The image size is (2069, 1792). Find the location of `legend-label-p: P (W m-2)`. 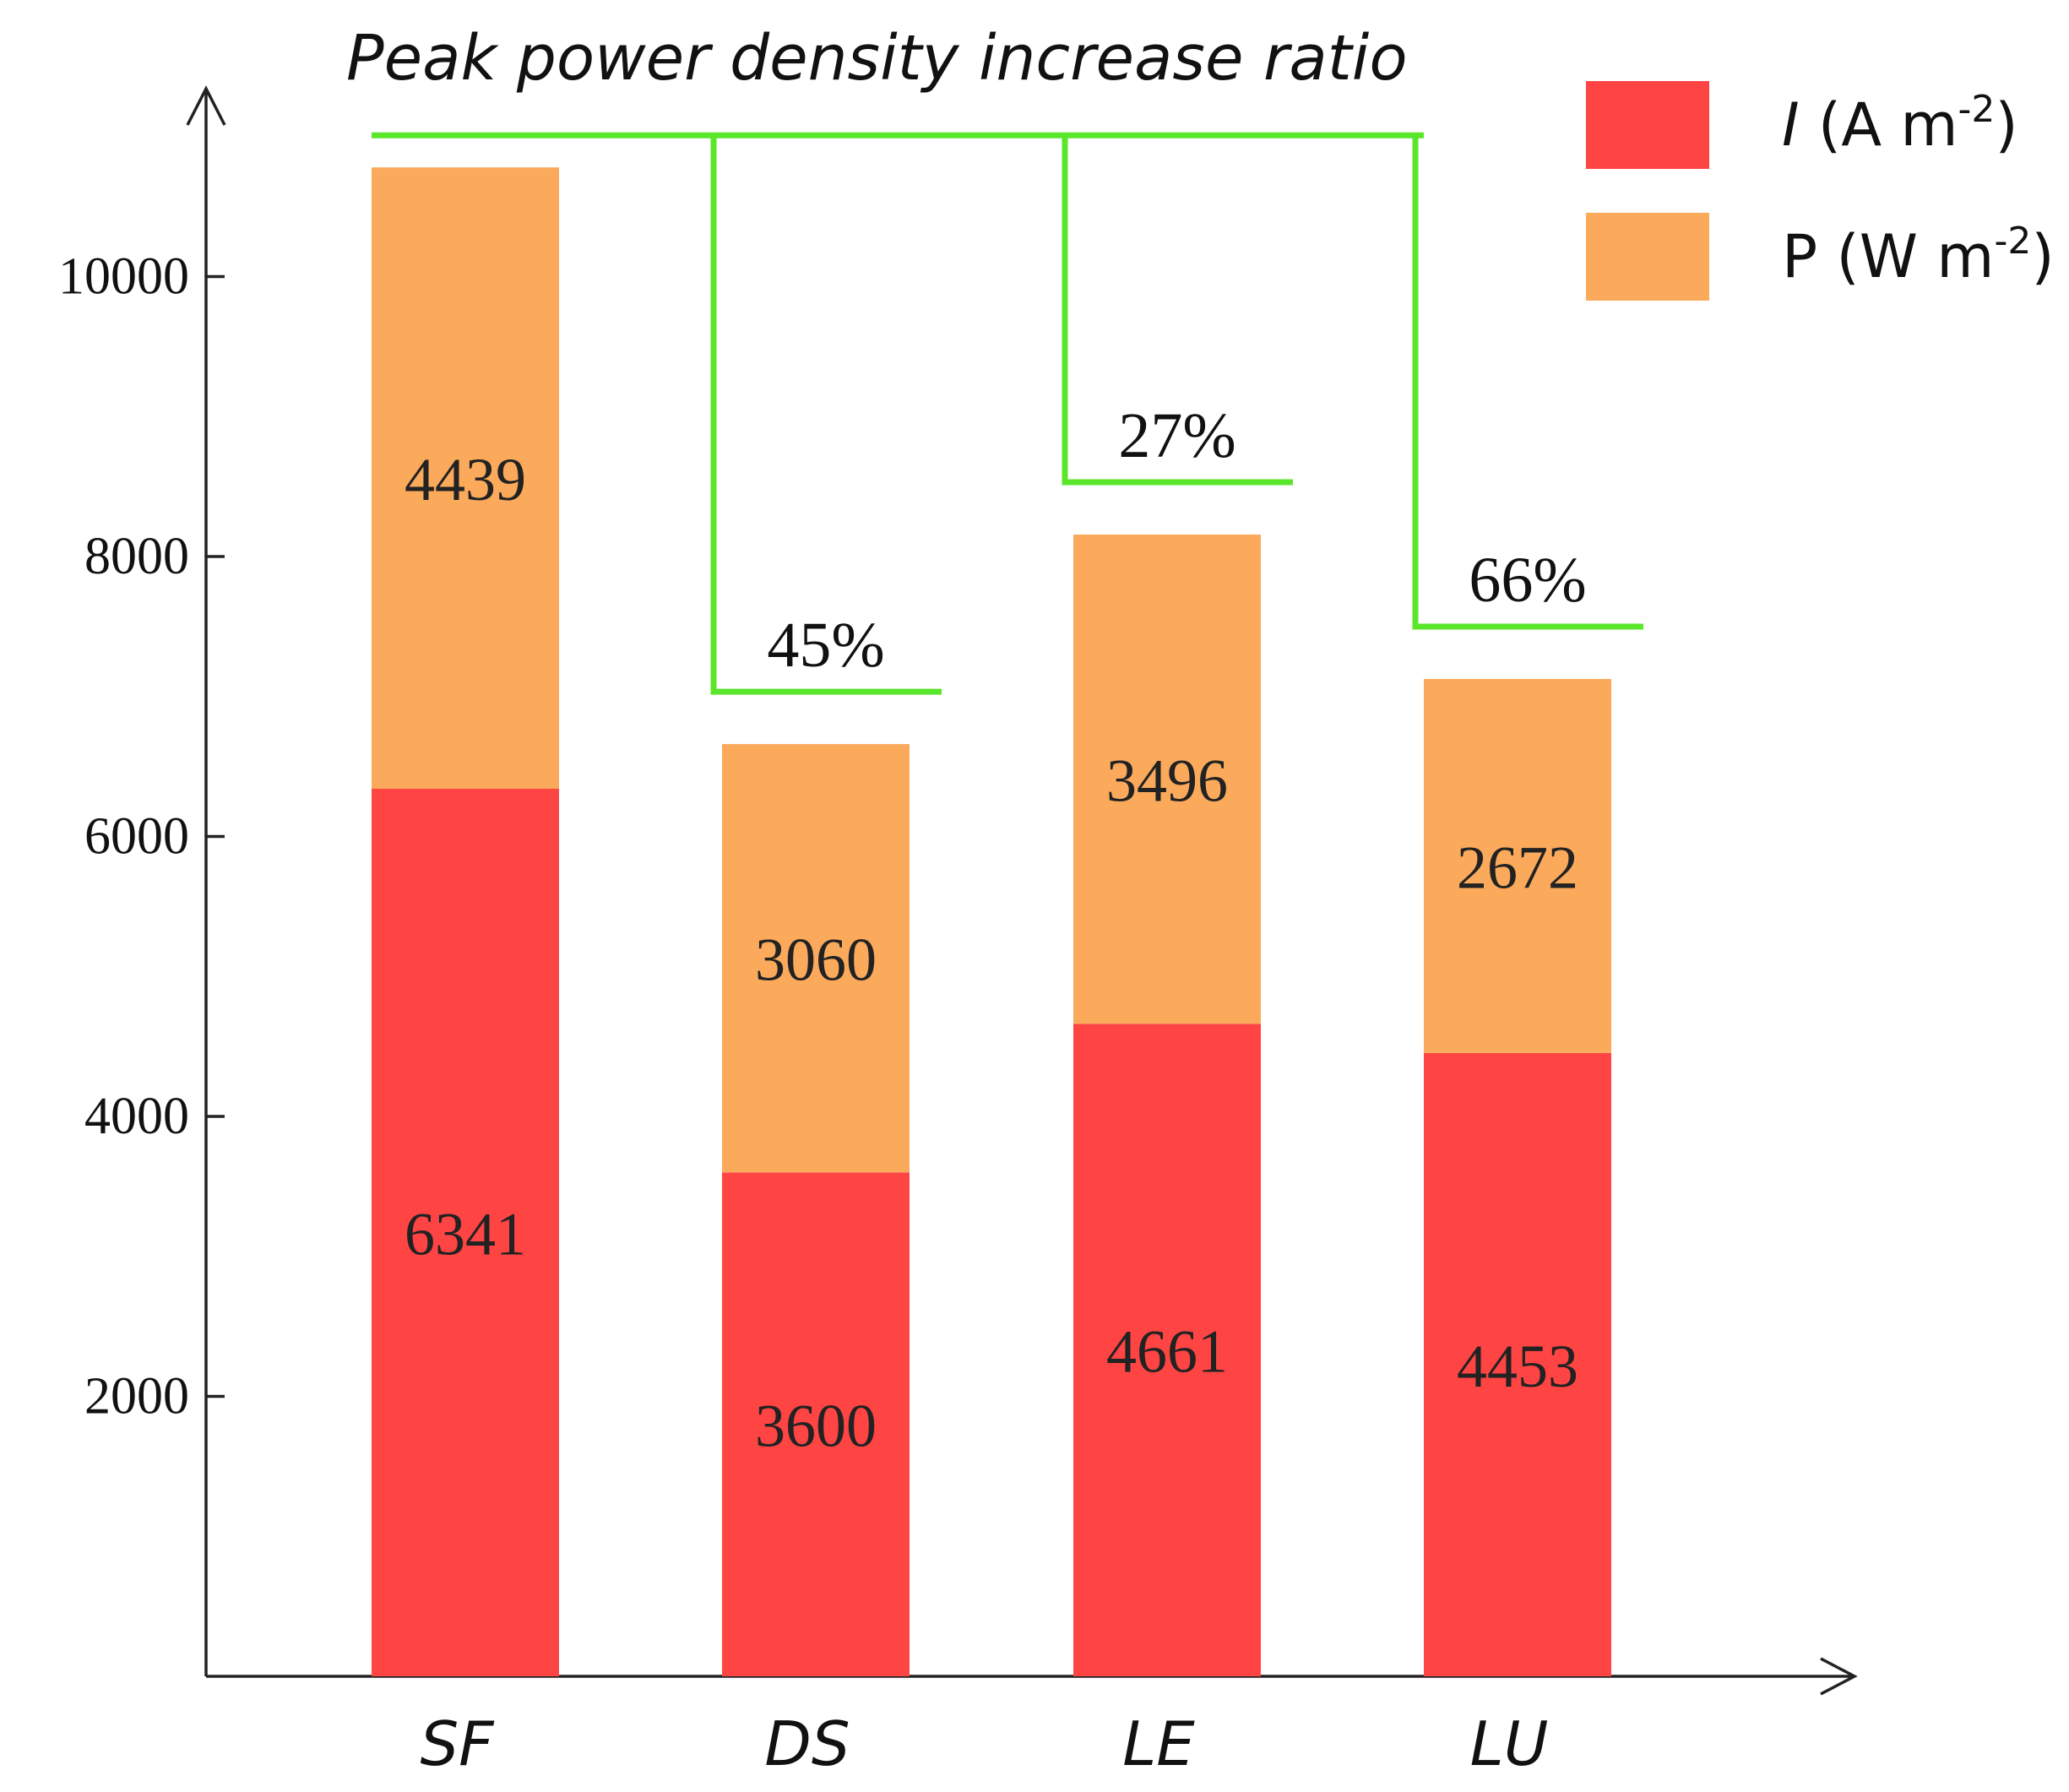

legend-label-p: P (W m-2) is located at coordinates (1918, 255).